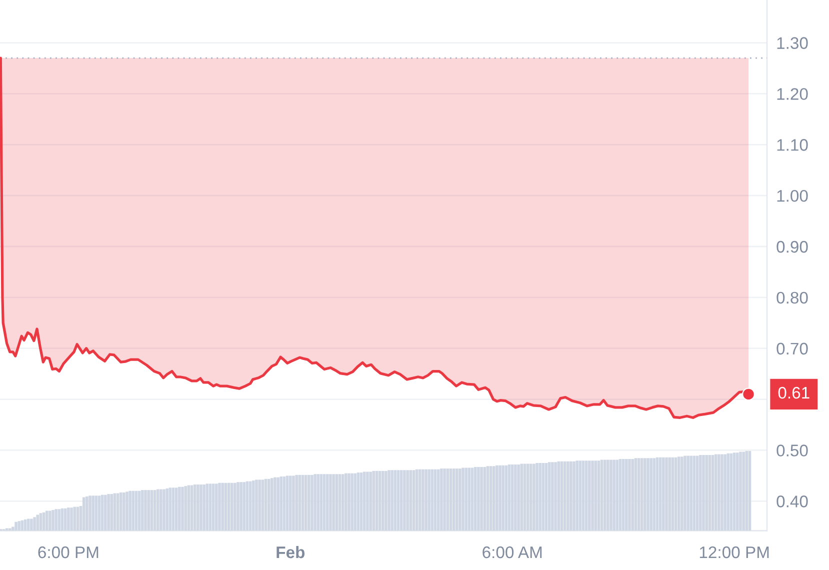  Describe the element at coordinates (794, 392) in the screenshot. I see `annotation: 0.61` at that location.